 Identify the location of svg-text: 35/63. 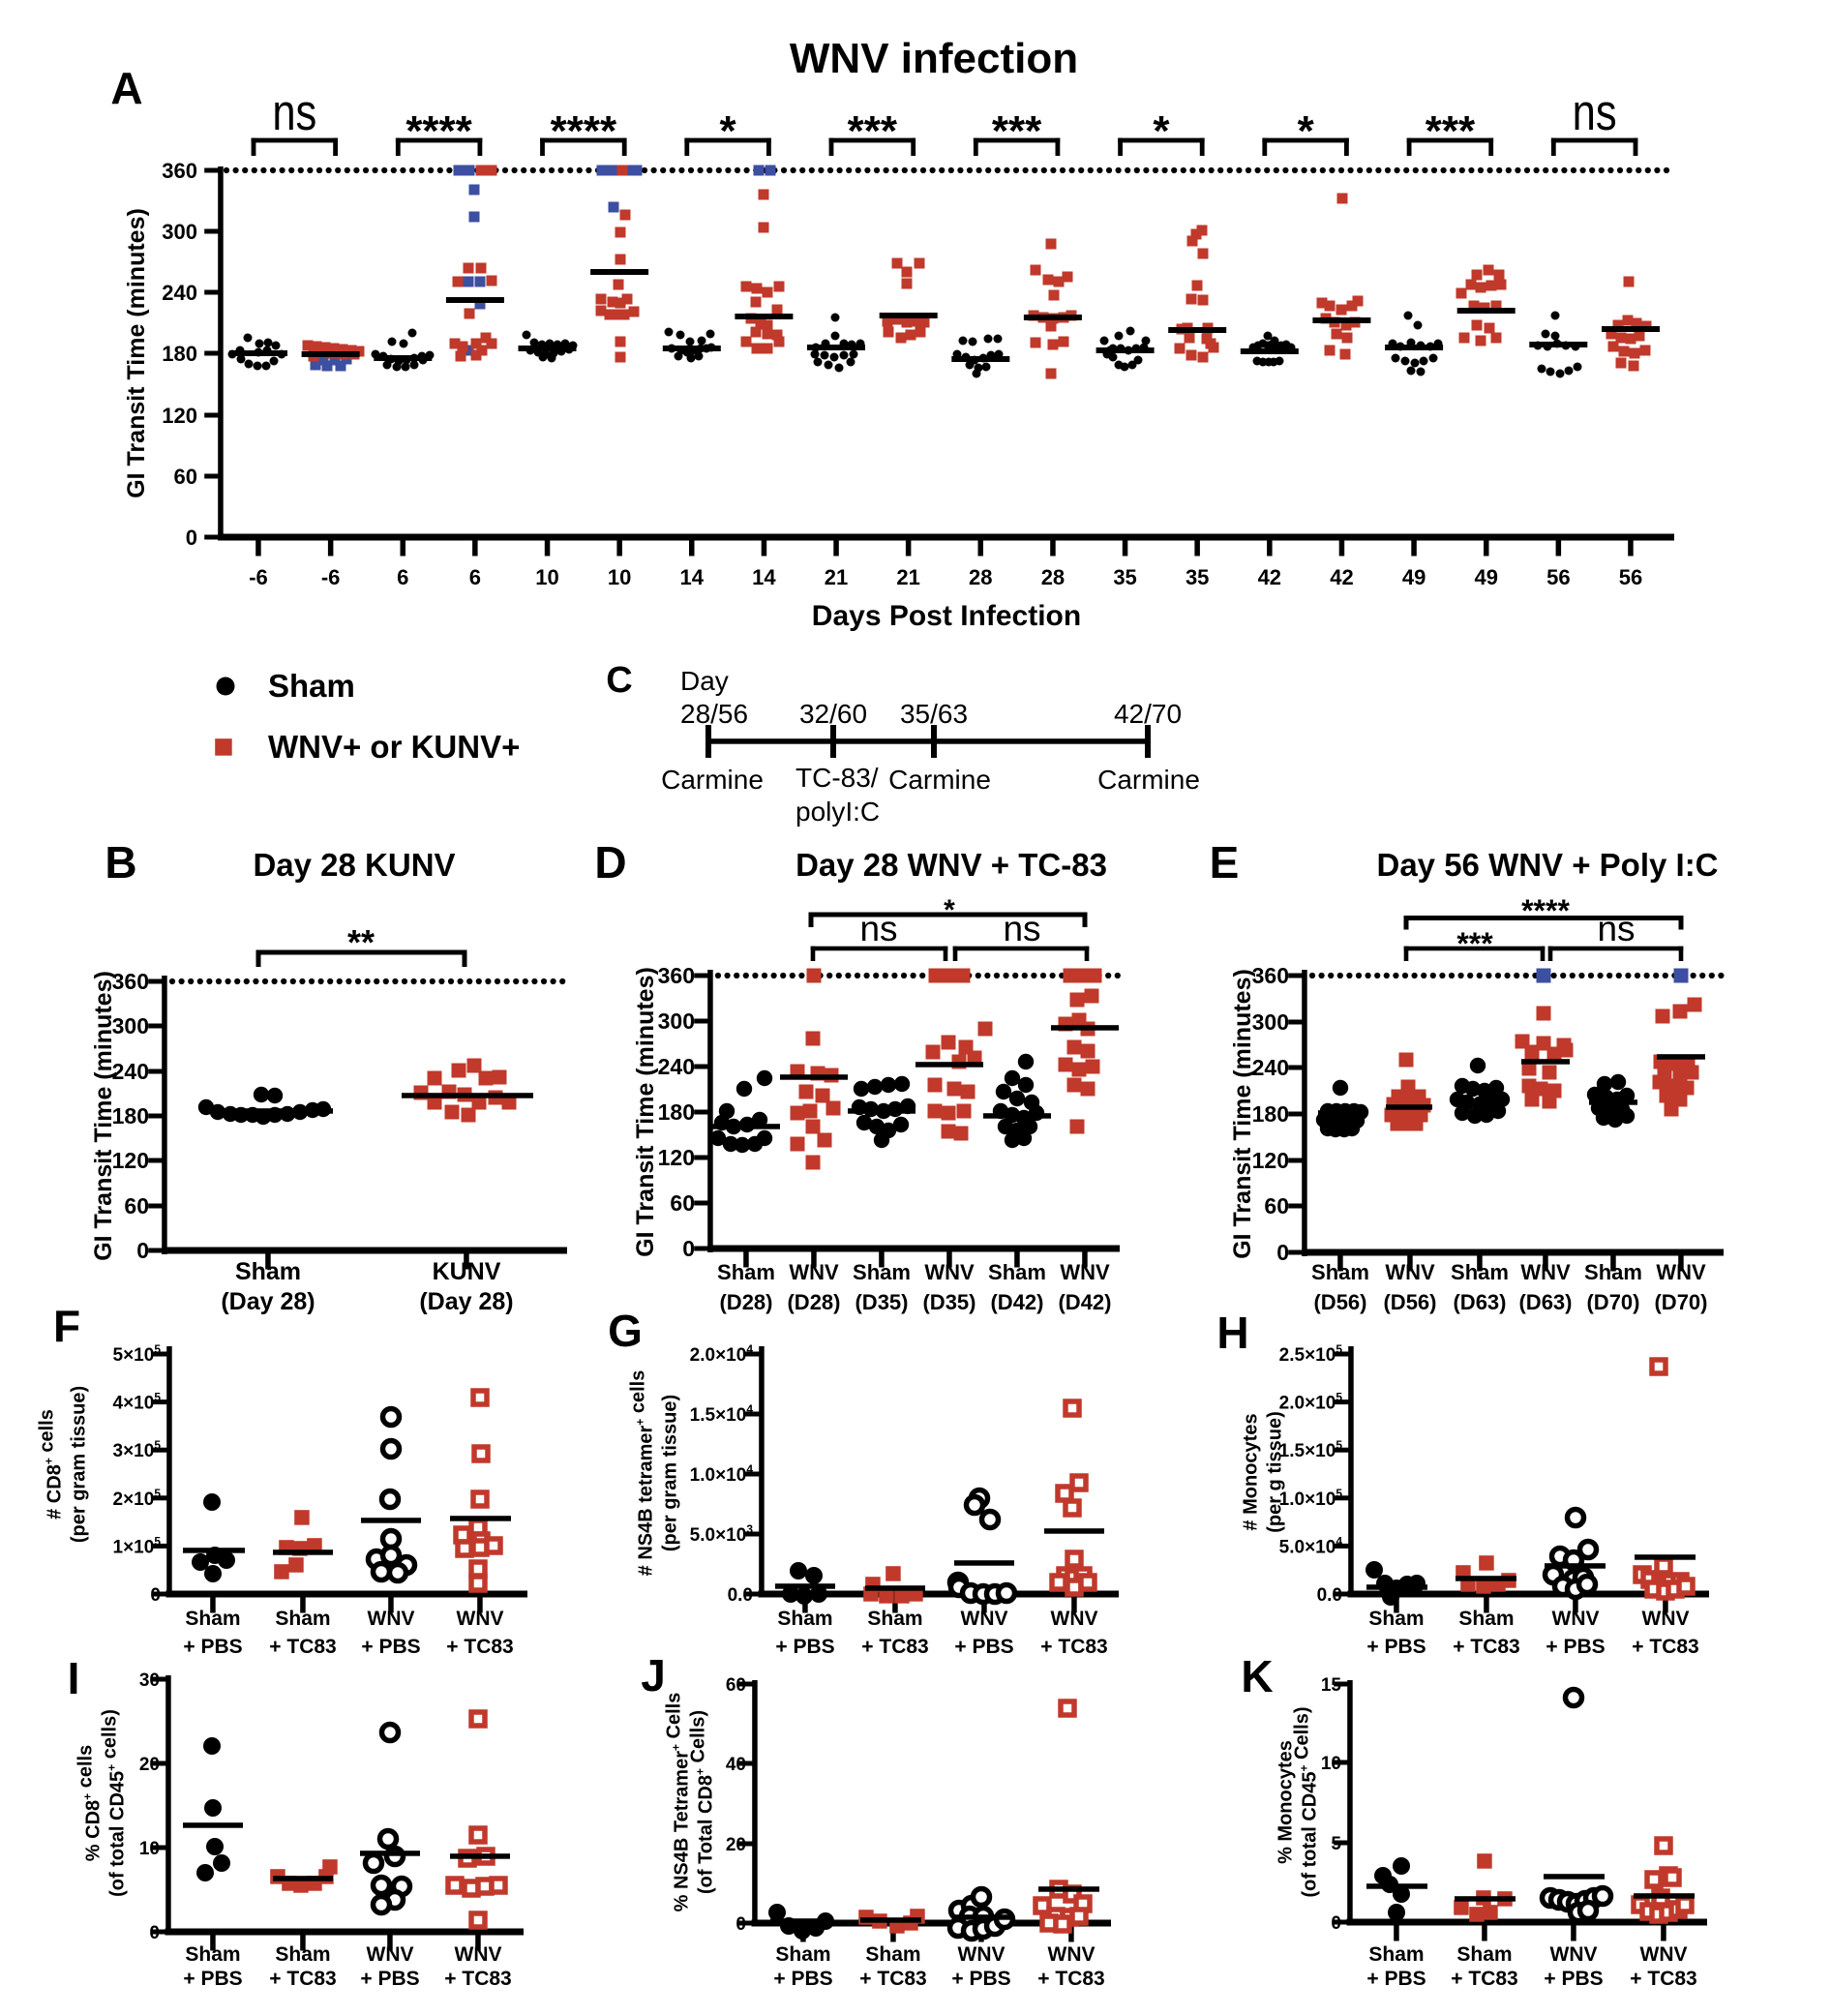
(934, 714).